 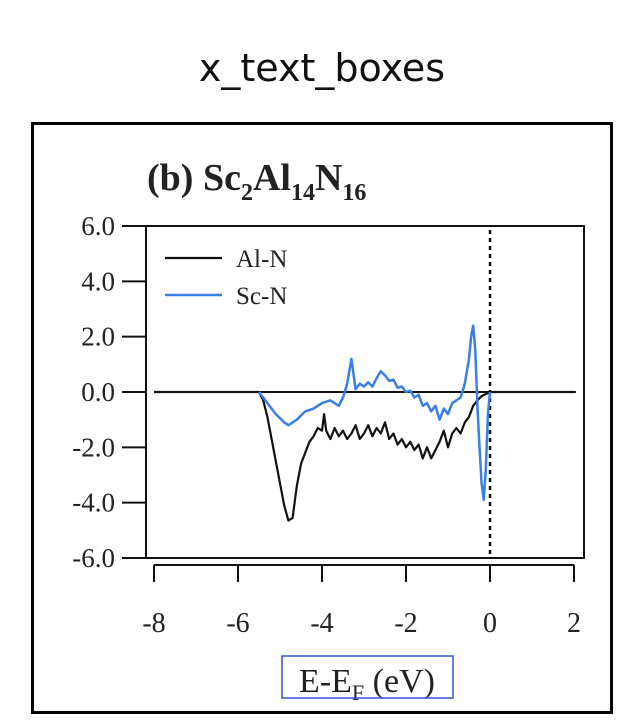 What do you see at coordinates (98, 281) in the screenshot?
I see `y-tick-label: 4.0` at bounding box center [98, 281].